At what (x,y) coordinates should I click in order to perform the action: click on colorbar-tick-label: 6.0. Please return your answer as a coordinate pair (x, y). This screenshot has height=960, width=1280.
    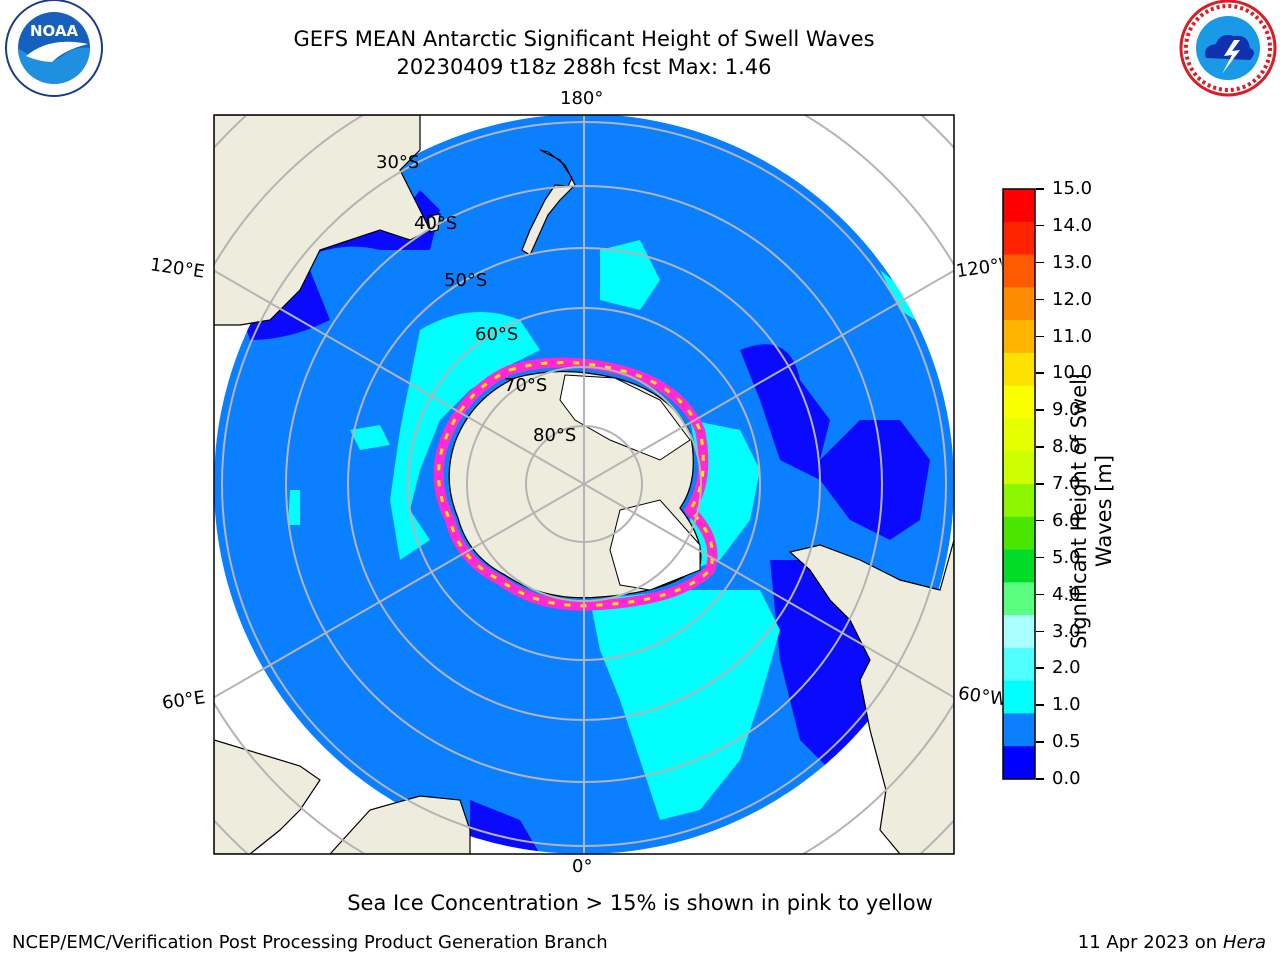
    Looking at the image, I should click on (1066, 520).